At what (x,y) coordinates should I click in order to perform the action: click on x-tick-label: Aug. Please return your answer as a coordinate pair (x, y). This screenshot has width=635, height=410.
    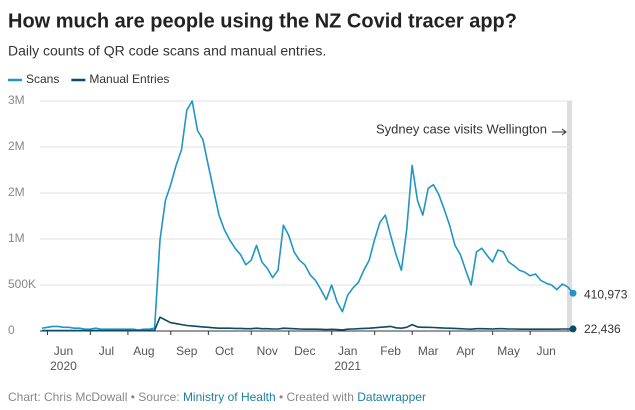
    Looking at the image, I should click on (143, 351).